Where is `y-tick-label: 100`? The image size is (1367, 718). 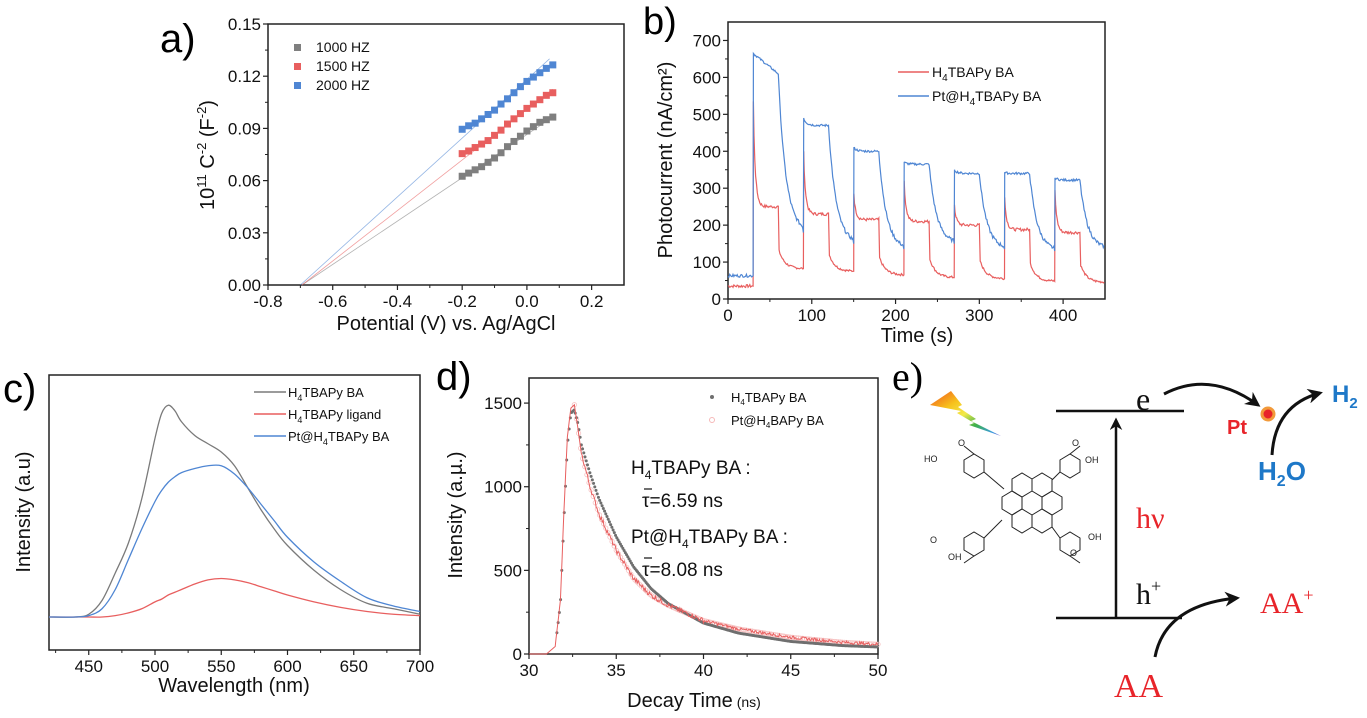
y-tick-label: 100 is located at coordinates (707, 262).